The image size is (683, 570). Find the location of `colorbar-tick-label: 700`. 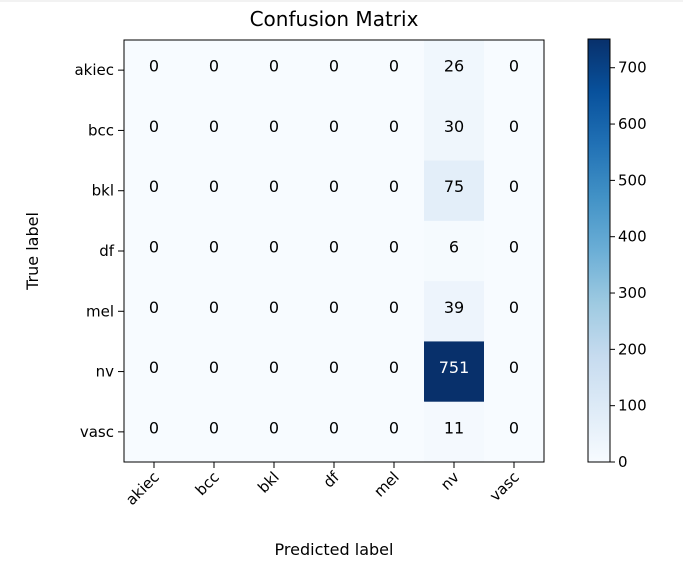

colorbar-tick-label: 700 is located at coordinates (632, 68).